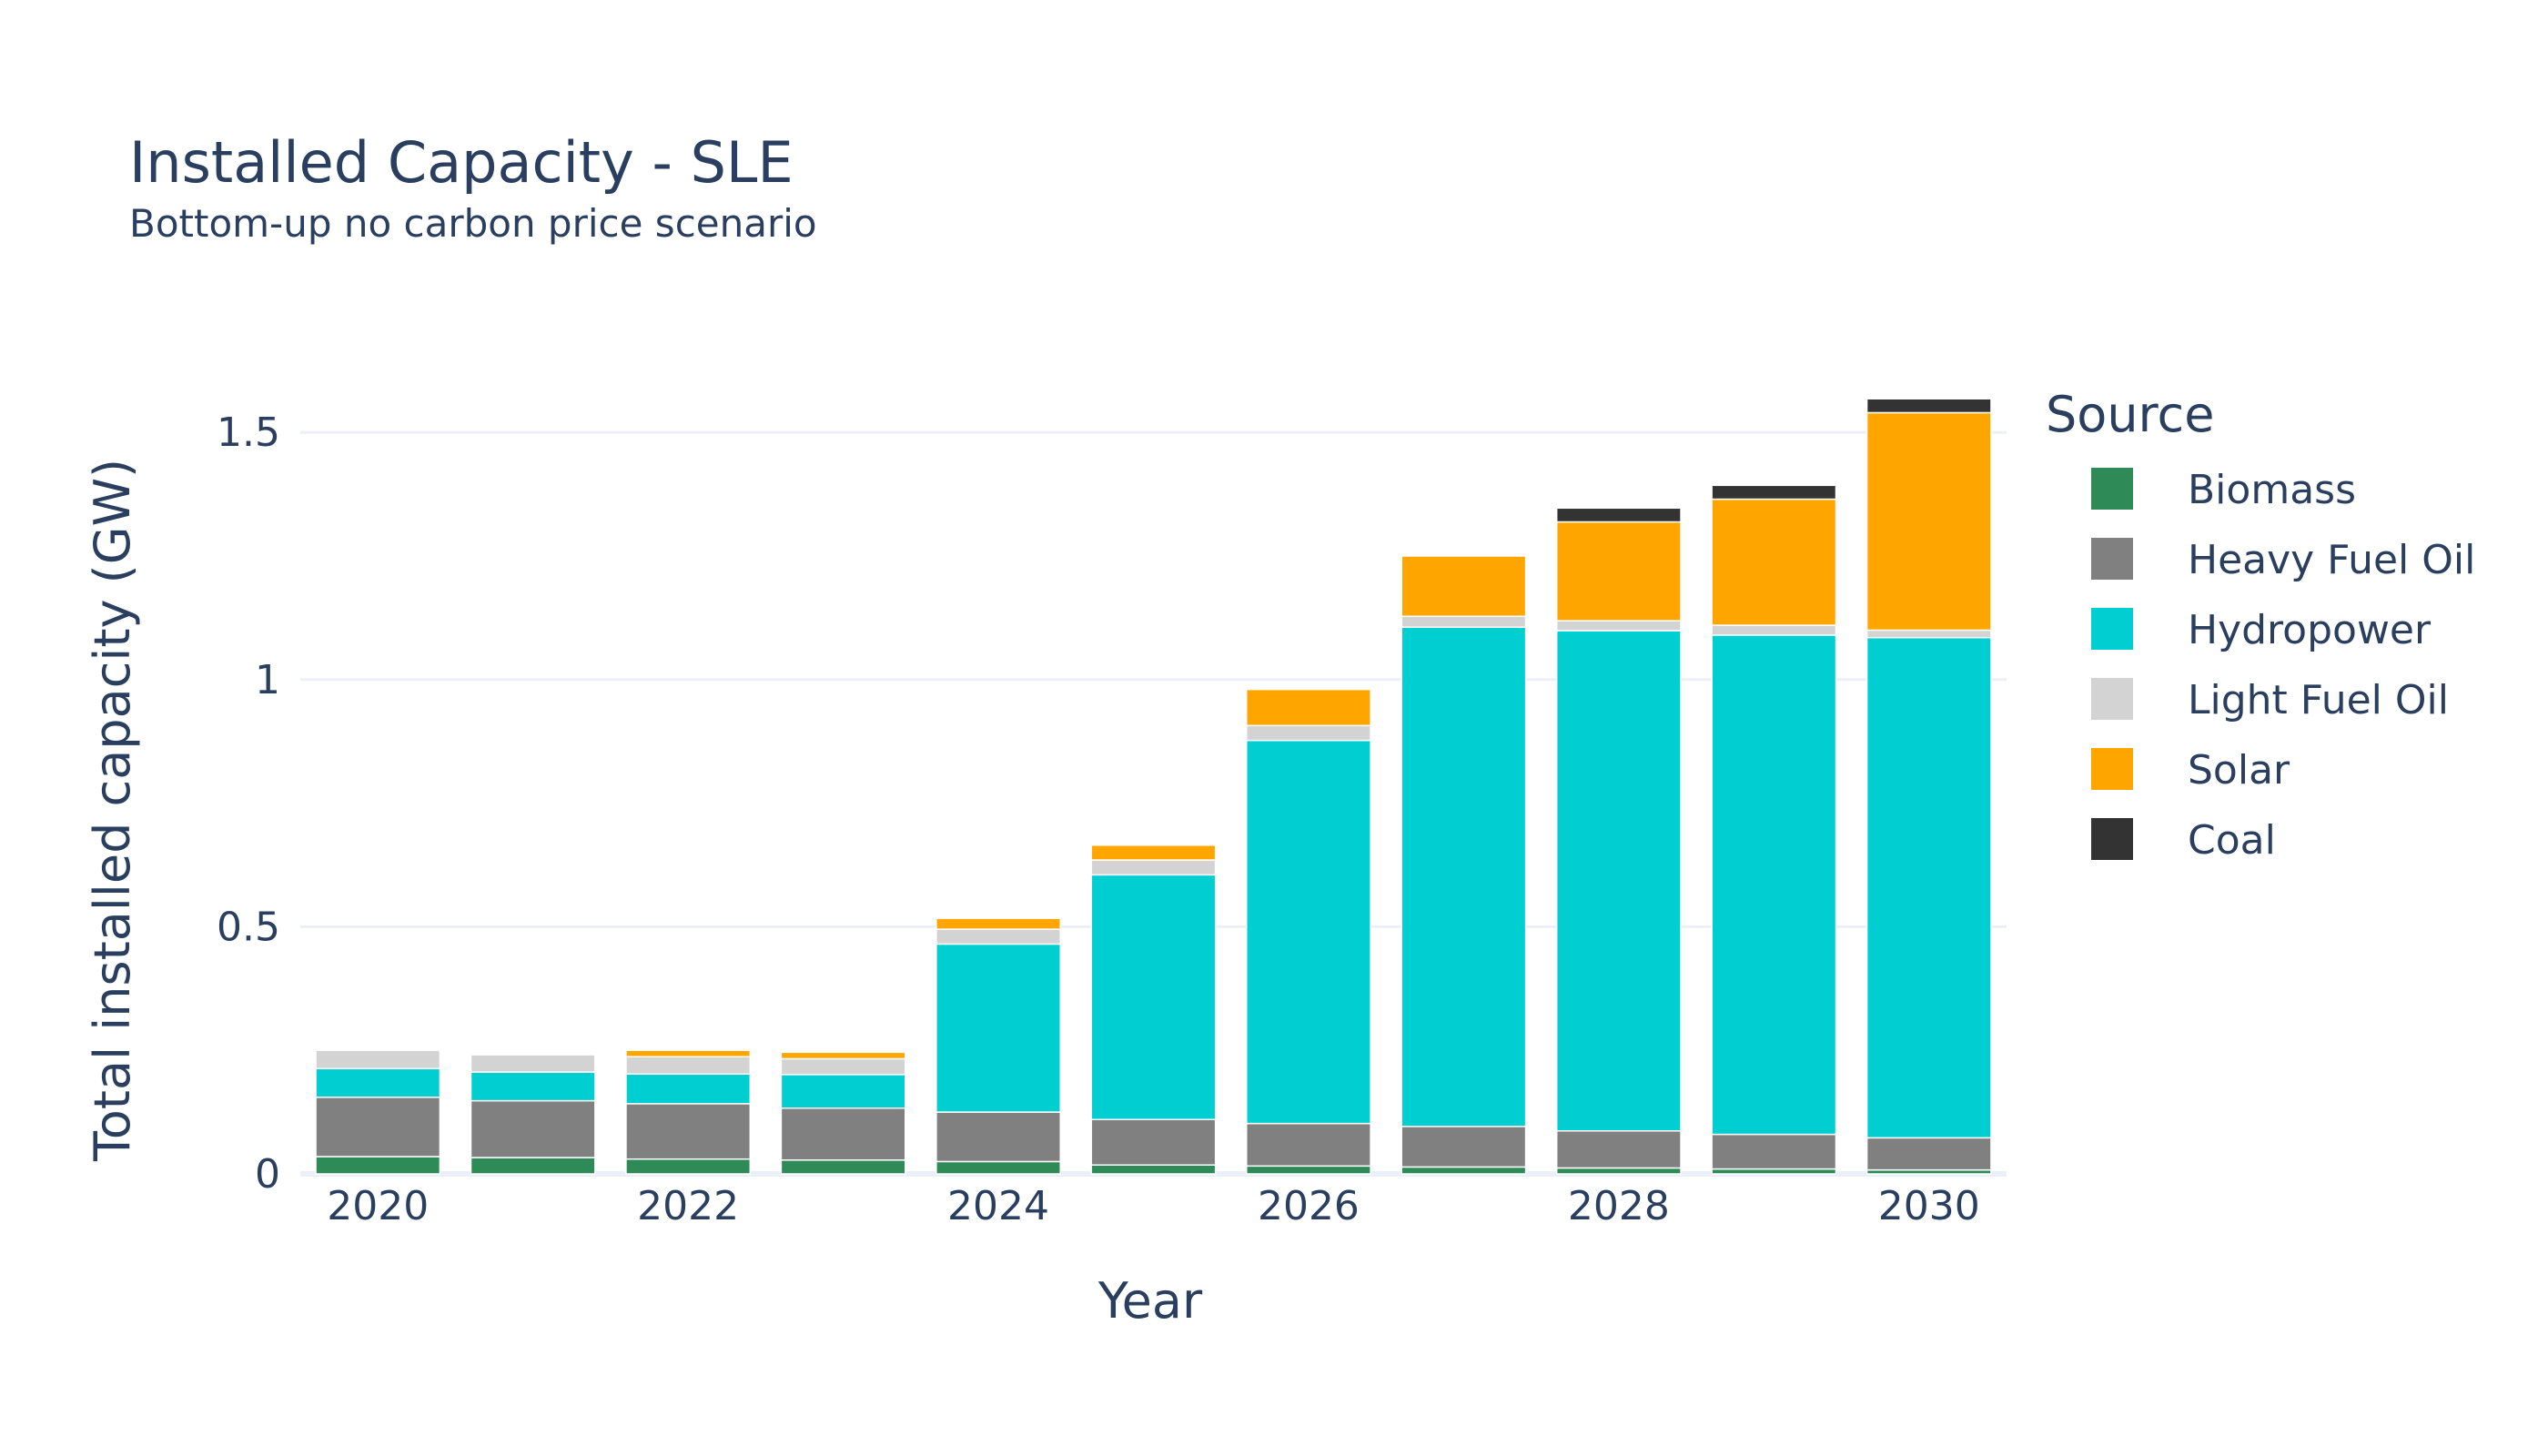 The height and width of the screenshot is (1456, 2548). What do you see at coordinates (1619, 1206) in the screenshot?
I see `x-tick-label: 2028` at bounding box center [1619, 1206].